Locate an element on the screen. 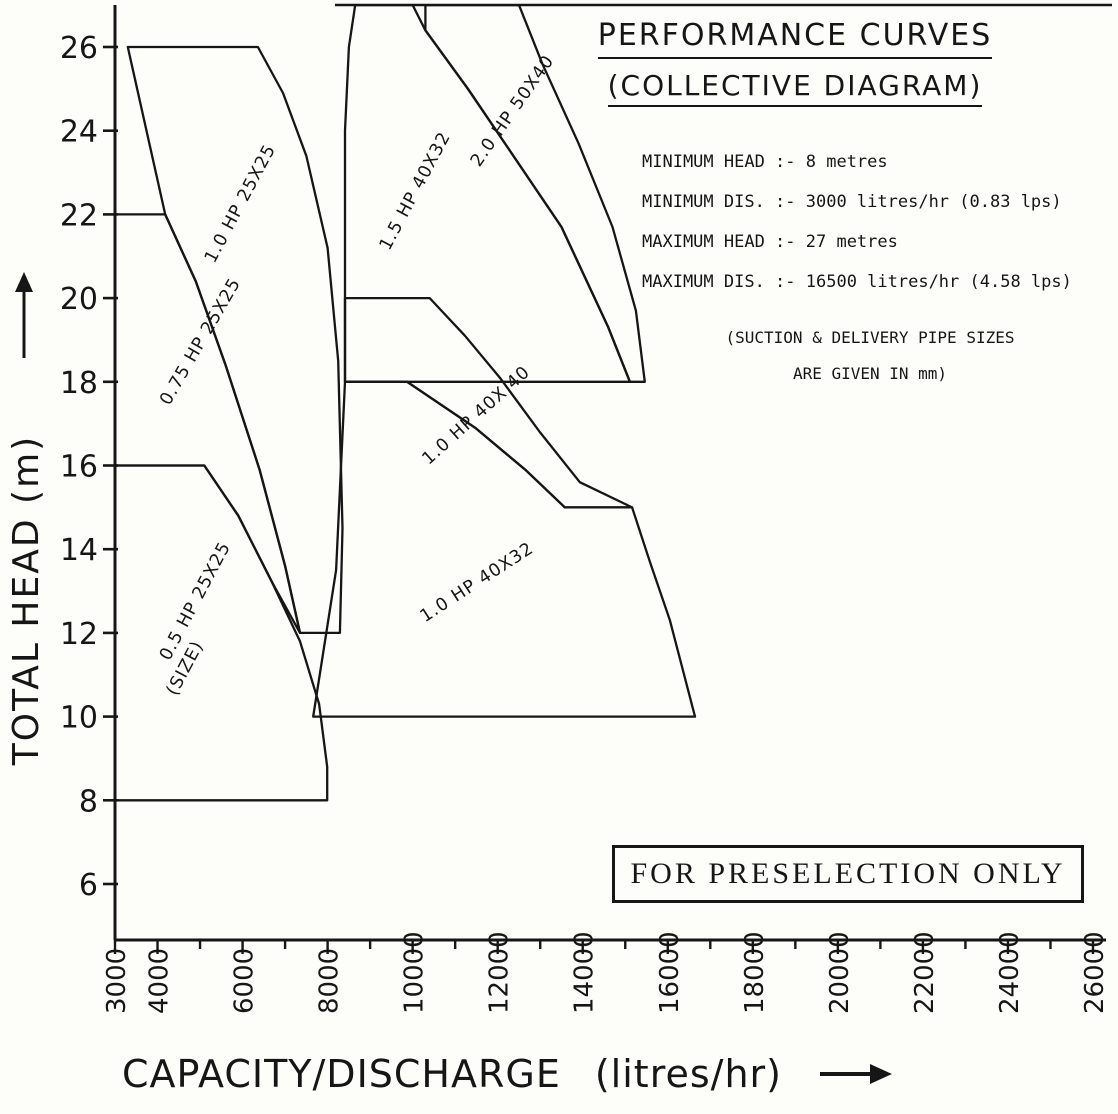  x-axis-title-main: CAPACITY/DISCHARGE is located at coordinates (341, 1074).